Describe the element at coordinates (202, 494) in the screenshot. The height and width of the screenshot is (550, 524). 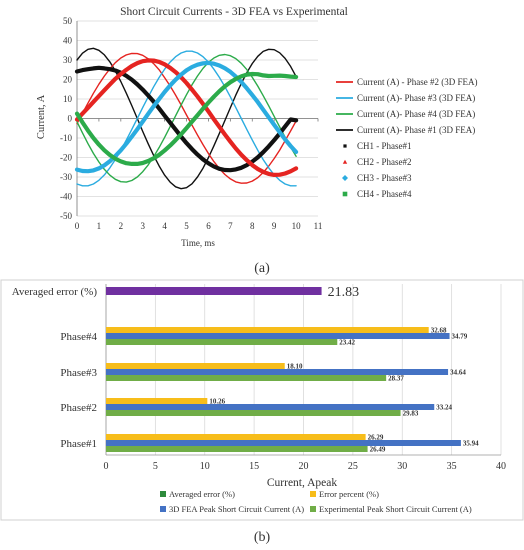
I see `legend-label: Averaged error (%)` at that location.